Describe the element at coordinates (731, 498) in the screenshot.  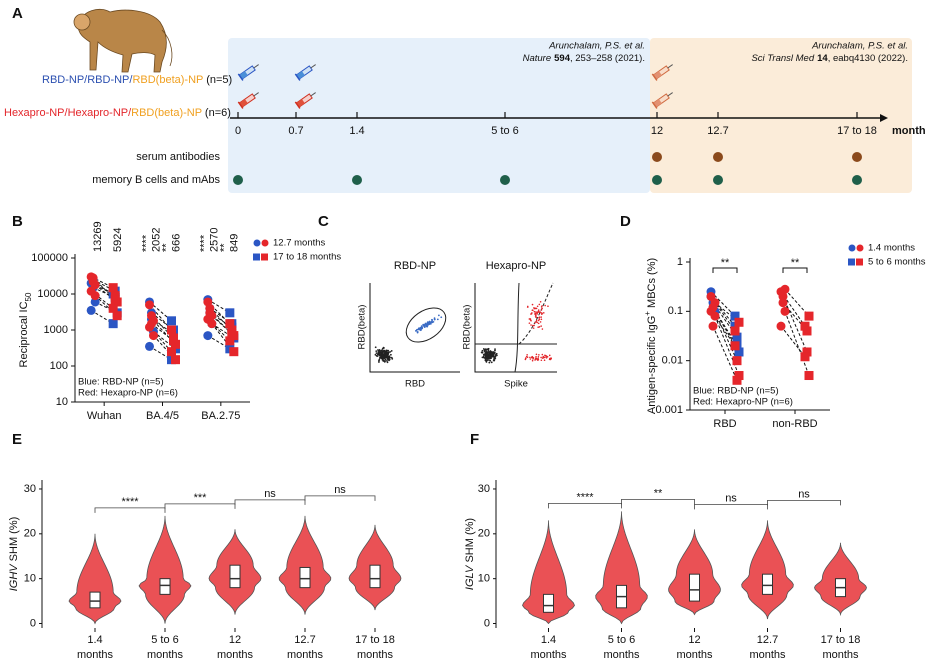
I see `comparison-label: ns` at that location.